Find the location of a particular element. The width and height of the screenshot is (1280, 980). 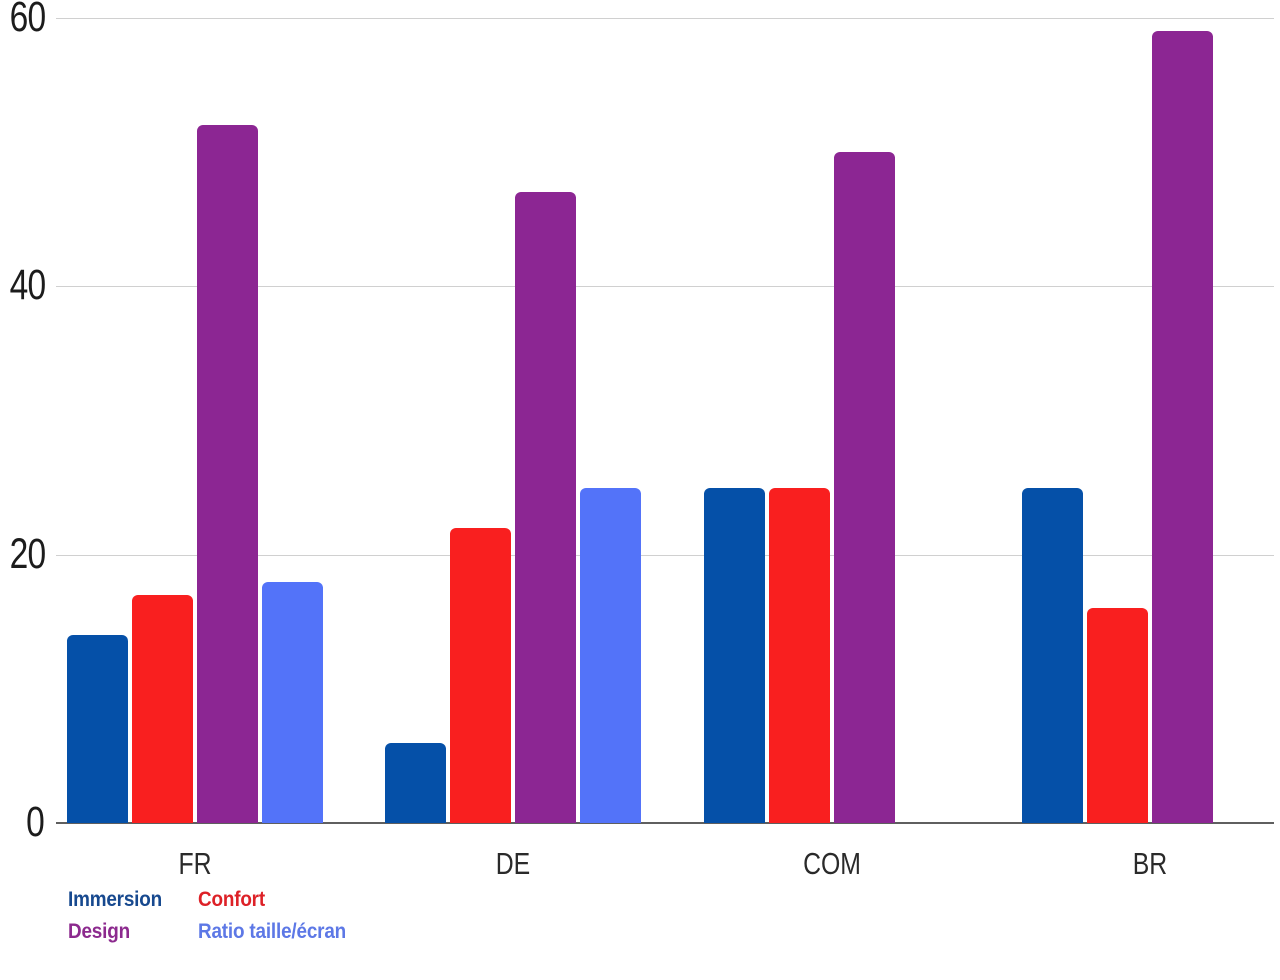

bar-br-design is located at coordinates (1182, 427).